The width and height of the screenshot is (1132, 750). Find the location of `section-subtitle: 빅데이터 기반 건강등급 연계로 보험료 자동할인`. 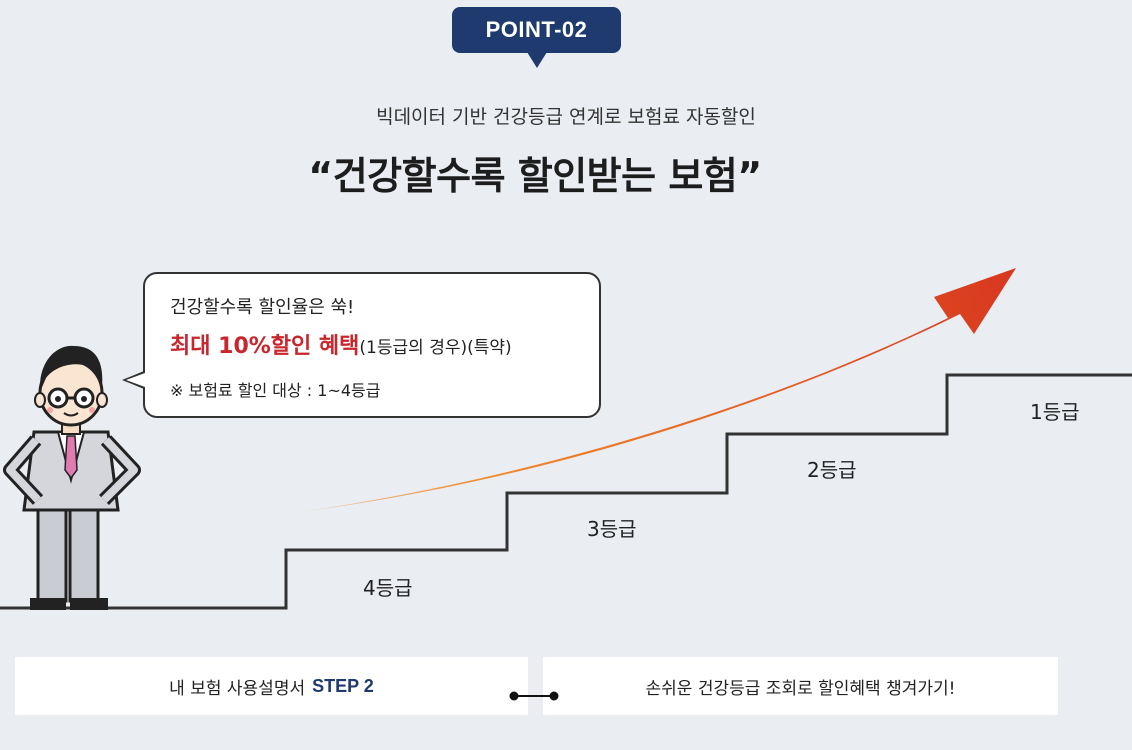

section-subtitle: 빅데이터 기반 건강등급 연계로 보험료 자동할인 is located at coordinates (566, 117).